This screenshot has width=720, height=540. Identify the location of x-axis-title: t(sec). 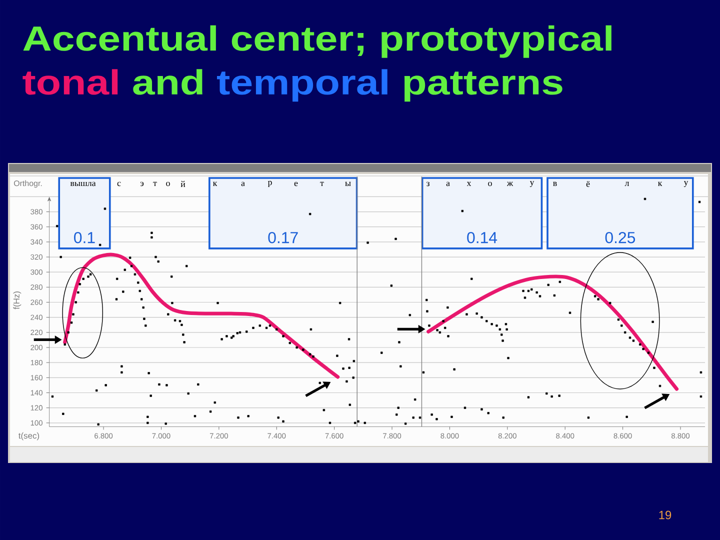
(29, 436).